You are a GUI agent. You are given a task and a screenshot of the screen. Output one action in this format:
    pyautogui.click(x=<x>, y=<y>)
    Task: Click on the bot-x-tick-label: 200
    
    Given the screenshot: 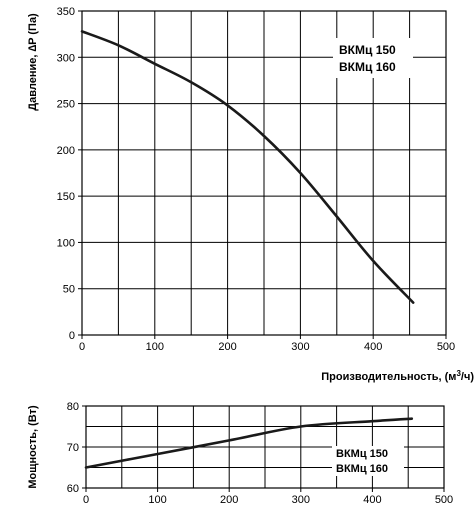 What is the action you would take?
    pyautogui.click(x=229, y=500)
    